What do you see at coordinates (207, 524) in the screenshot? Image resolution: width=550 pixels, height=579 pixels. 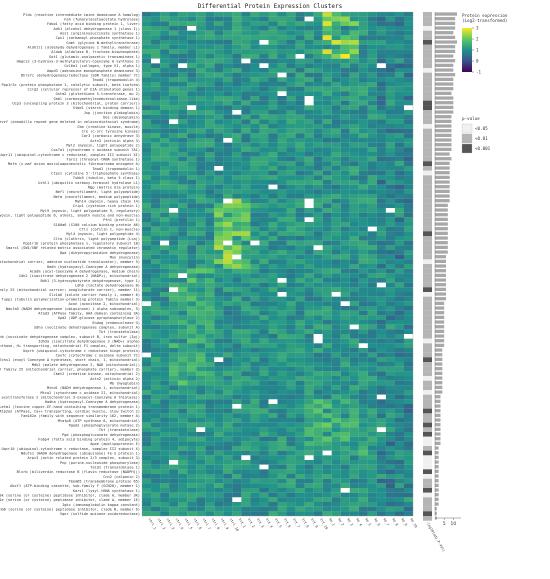 I see `column-label: ctrl_7` at bounding box center [207, 524].